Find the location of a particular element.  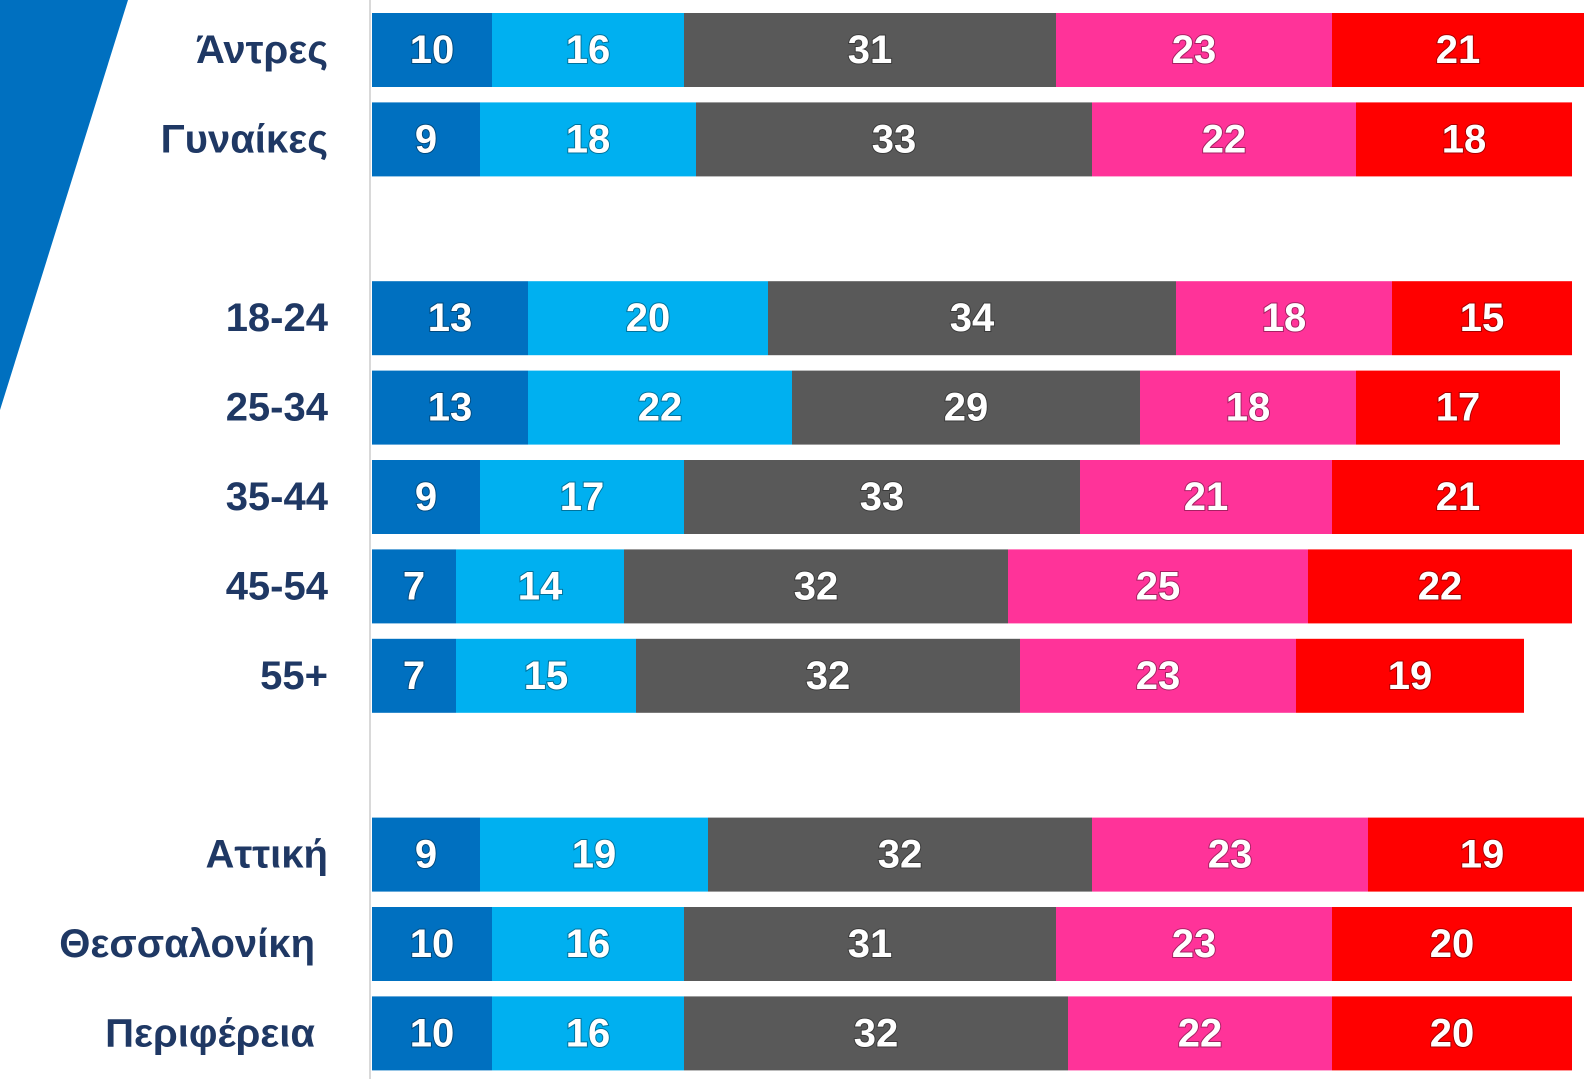

category-label: Άντρες is located at coordinates (262, 50).